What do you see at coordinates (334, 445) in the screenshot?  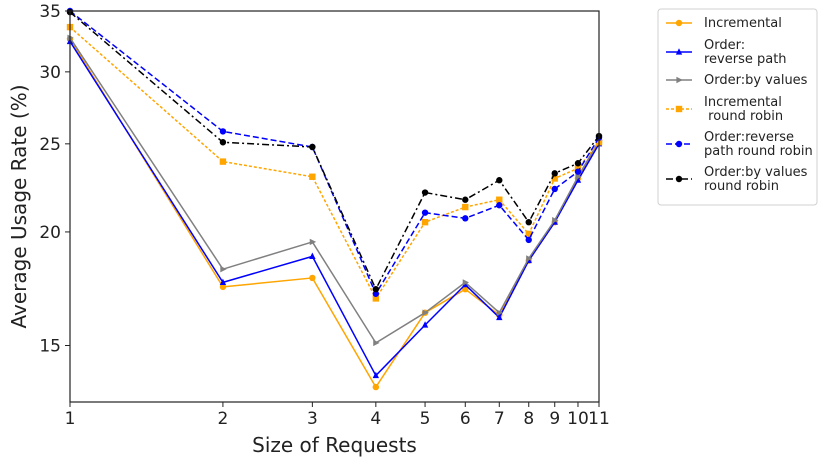 I see `x-axis-label: Size of Requests` at bounding box center [334, 445].